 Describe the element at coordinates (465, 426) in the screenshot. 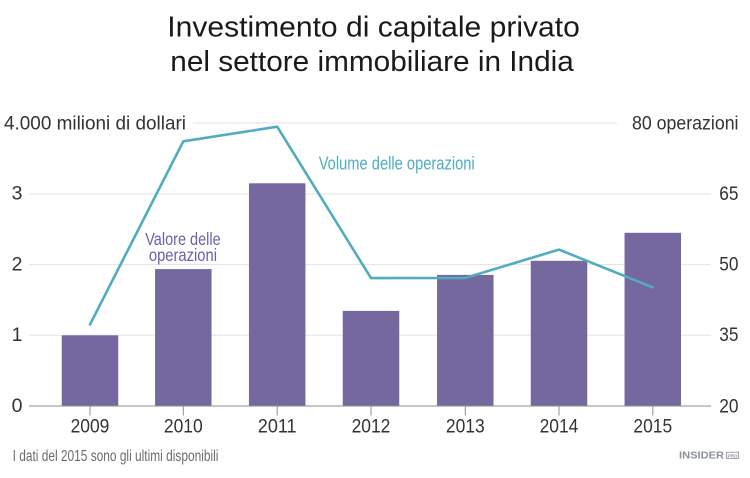

I see `svg-text: 2013` at that location.